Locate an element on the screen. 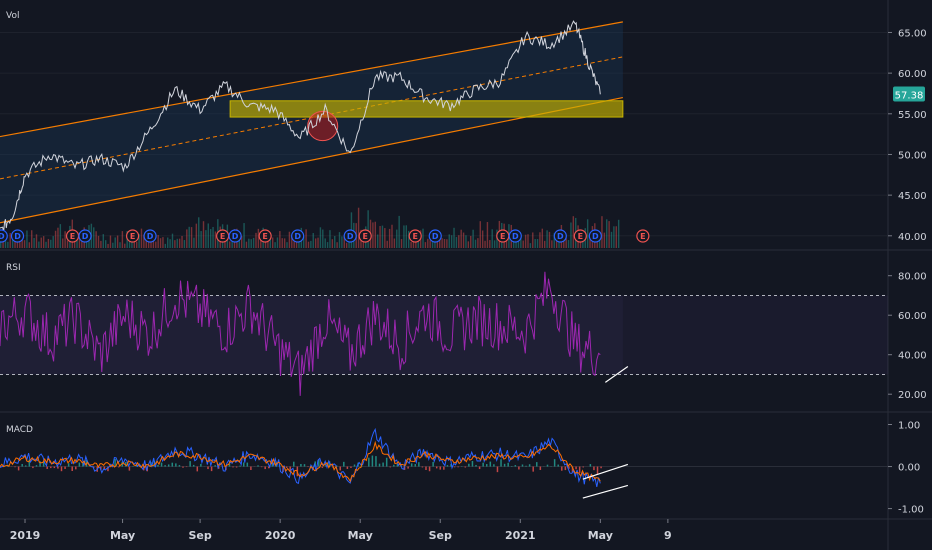 Image resolution: width=932 pixels, height=550 pixels. macd-signal-line is located at coordinates (300, 461).